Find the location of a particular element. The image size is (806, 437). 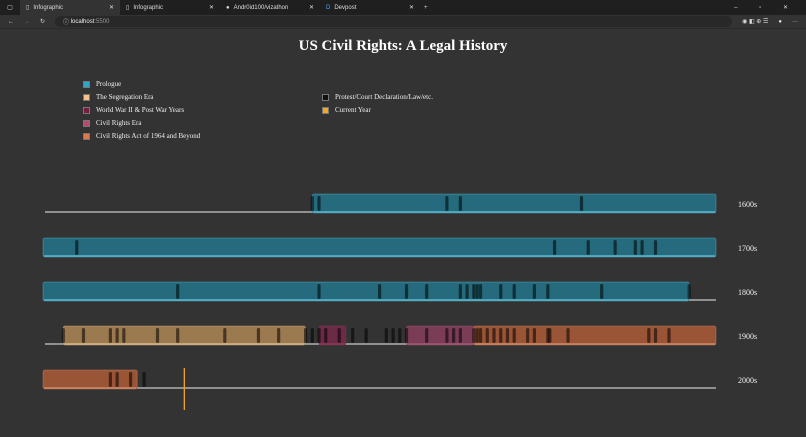

legend-item: The Segregation Era is located at coordinates (118, 97).